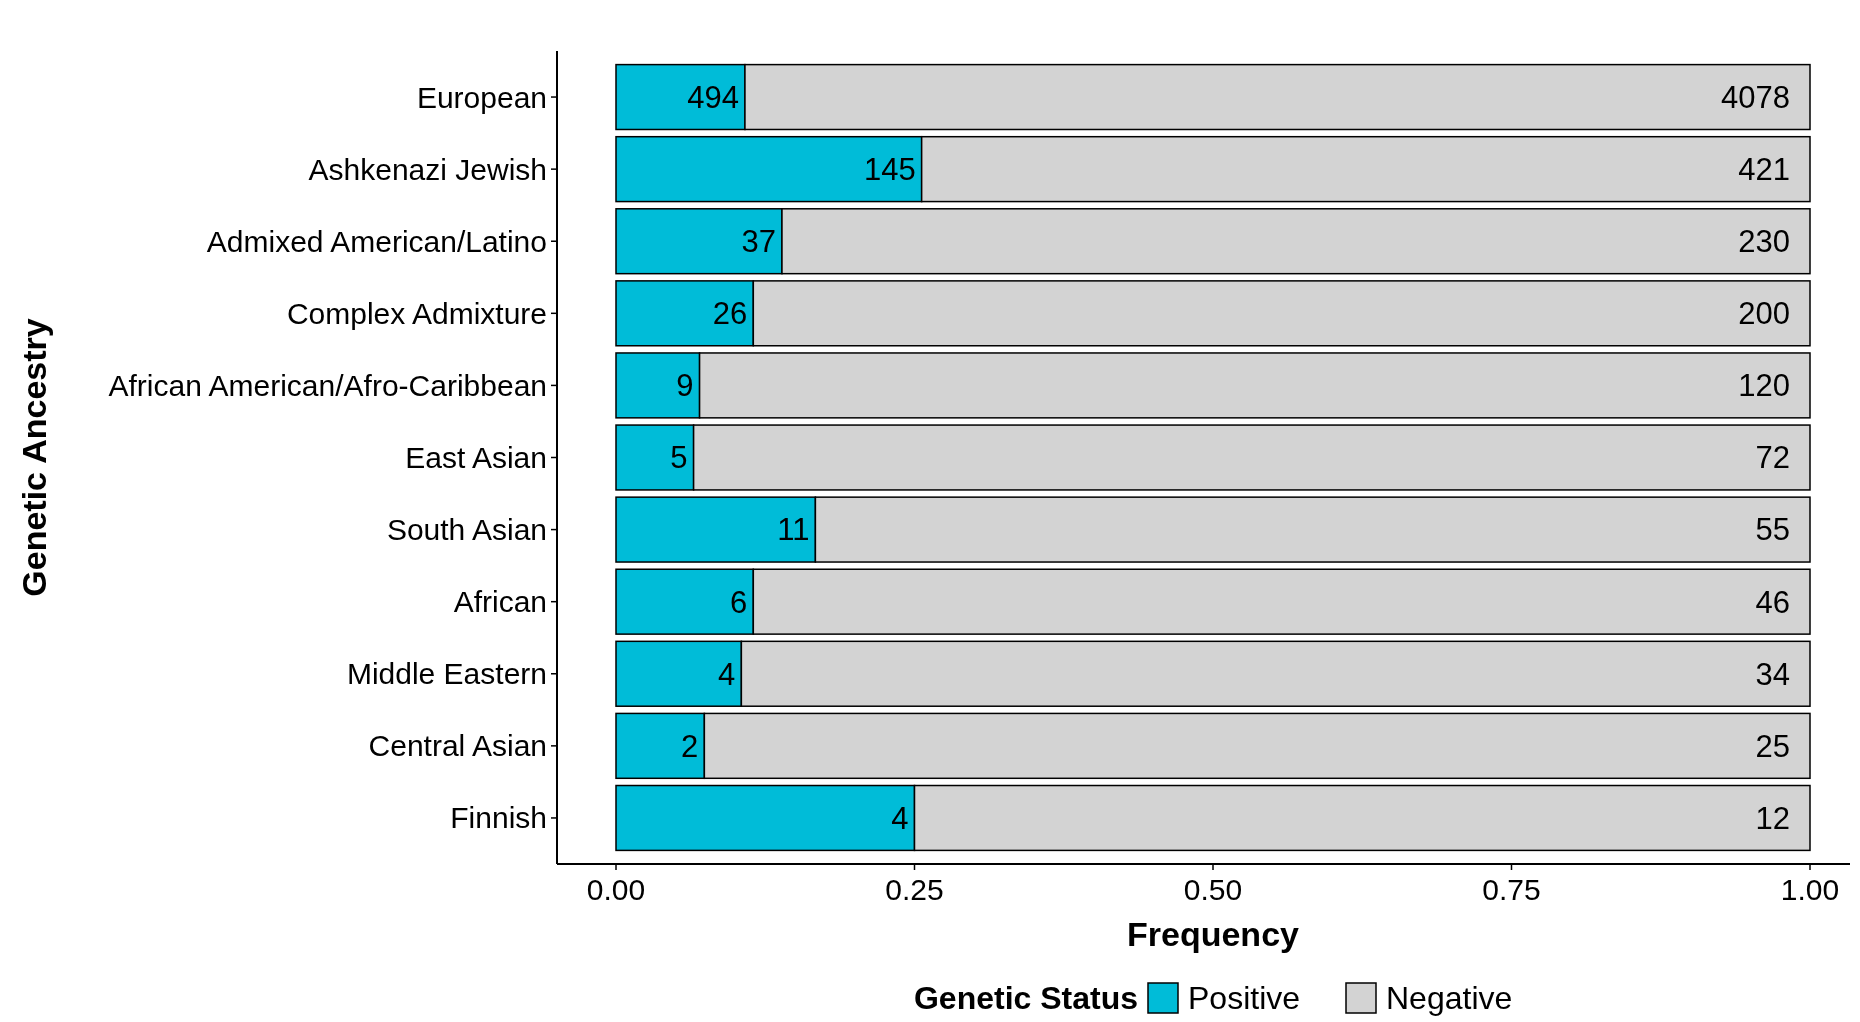  What do you see at coordinates (616, 889) in the screenshot?
I see `x-tick-label: 0.00` at bounding box center [616, 889].